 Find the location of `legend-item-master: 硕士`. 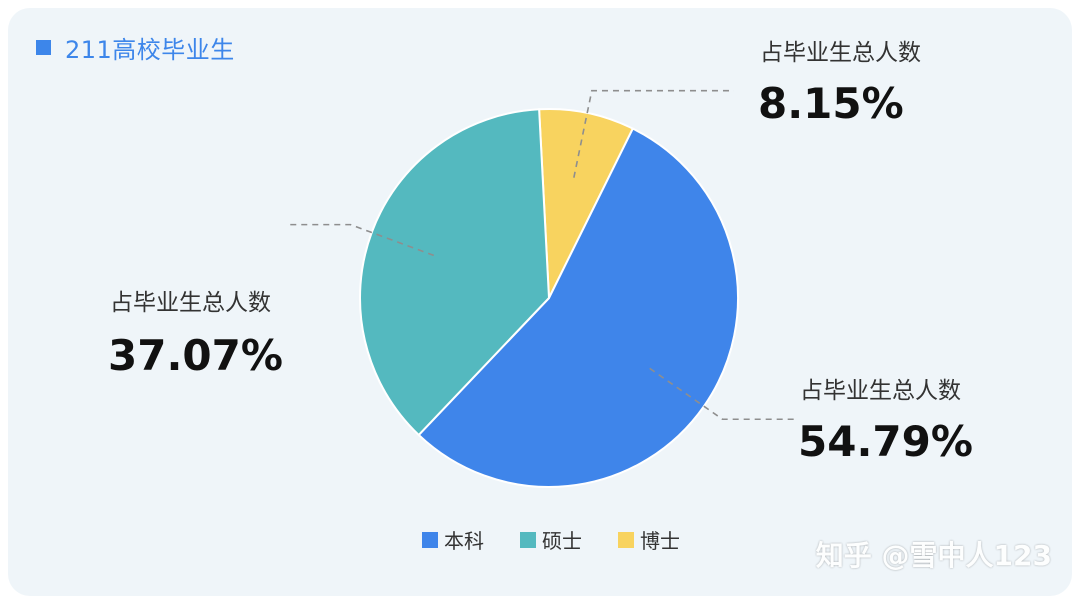

legend-item-master: 硕士 is located at coordinates (551, 539).